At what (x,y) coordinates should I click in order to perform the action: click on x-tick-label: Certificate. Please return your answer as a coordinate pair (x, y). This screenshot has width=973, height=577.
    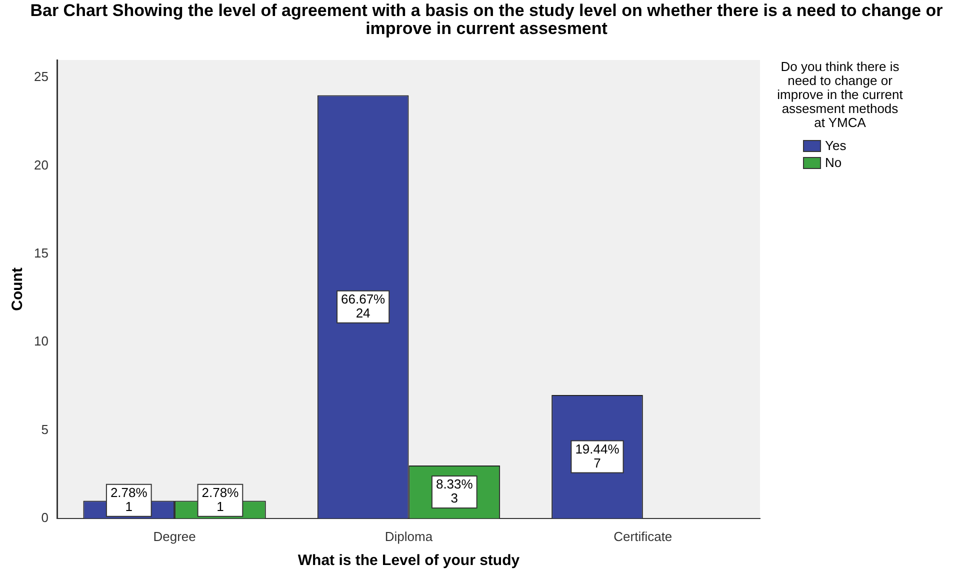
    Looking at the image, I should click on (643, 536).